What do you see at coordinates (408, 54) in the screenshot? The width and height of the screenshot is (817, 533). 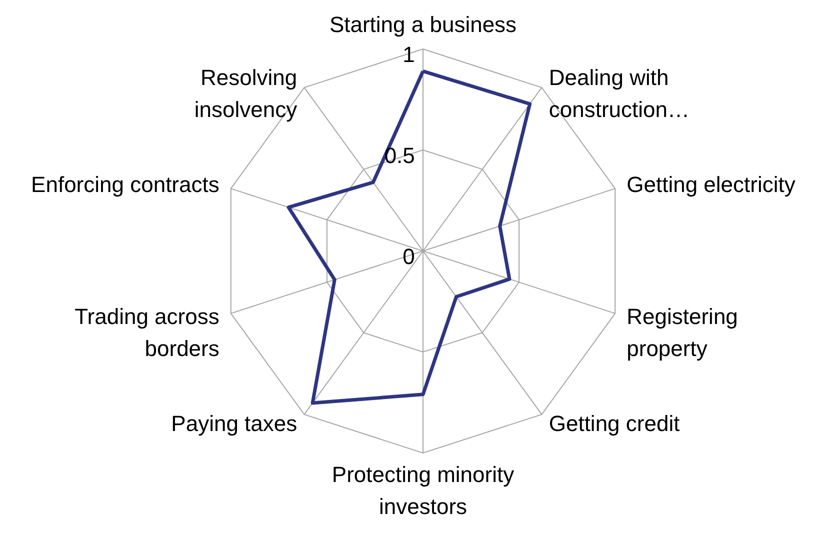 I see `y-tick-label: 1` at bounding box center [408, 54].